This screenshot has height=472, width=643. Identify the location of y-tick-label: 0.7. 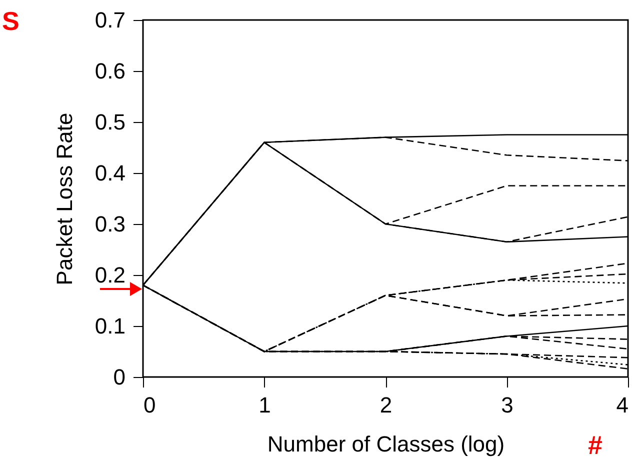
(110, 20).